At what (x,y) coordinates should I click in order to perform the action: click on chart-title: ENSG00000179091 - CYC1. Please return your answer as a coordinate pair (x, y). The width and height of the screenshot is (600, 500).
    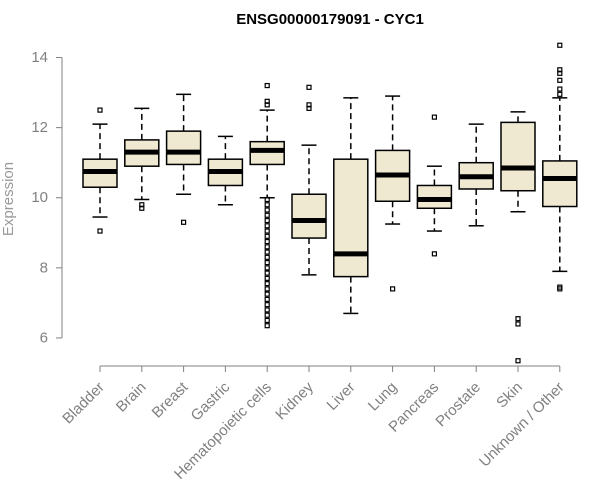
    Looking at the image, I should click on (330, 19).